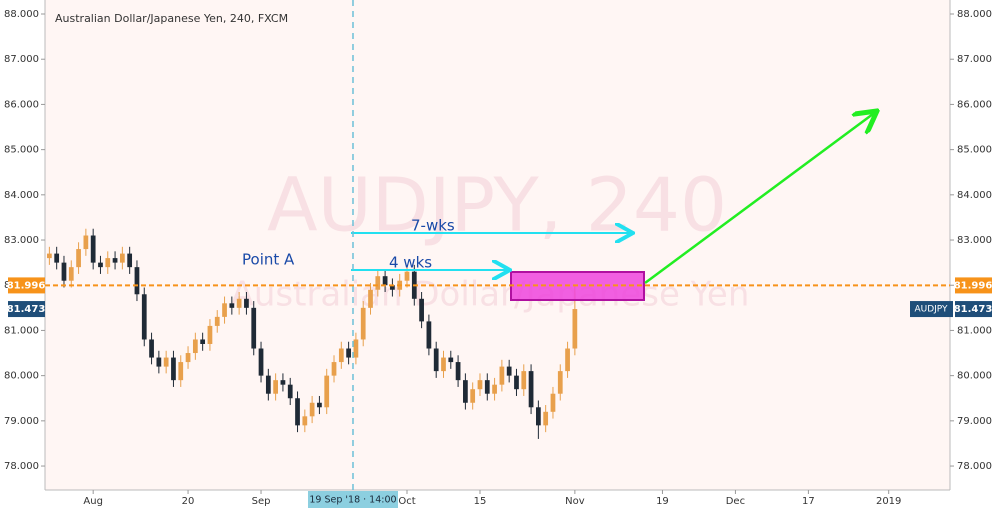  I want to click on symbol-label-box, so click(931, 309).